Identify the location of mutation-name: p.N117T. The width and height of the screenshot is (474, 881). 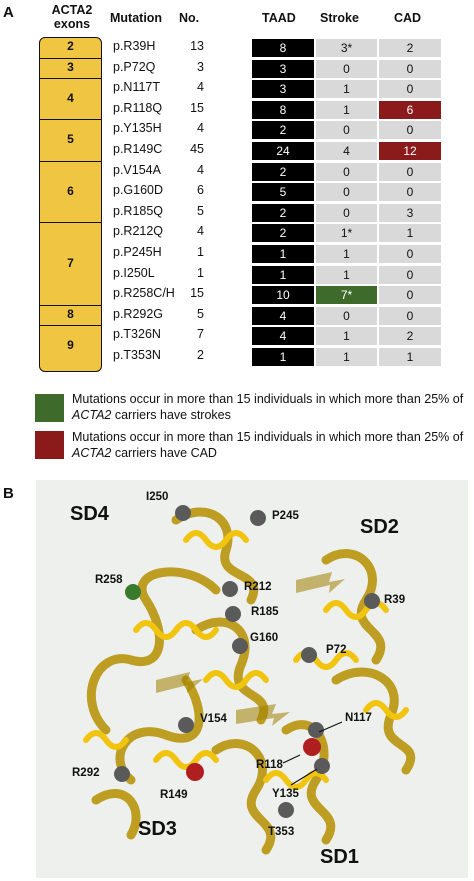
(137, 87).